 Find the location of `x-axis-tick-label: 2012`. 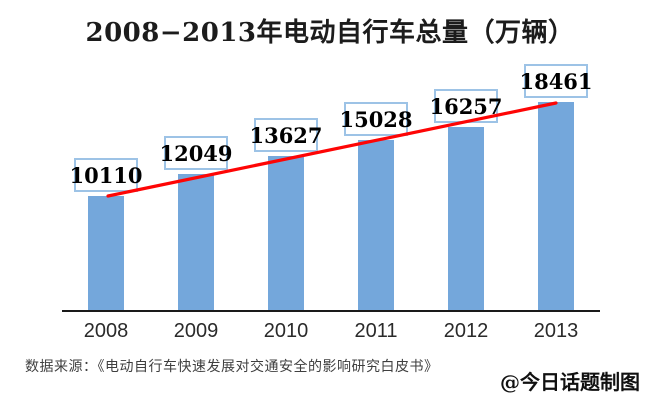

x-axis-tick-label: 2012 is located at coordinates (466, 331).